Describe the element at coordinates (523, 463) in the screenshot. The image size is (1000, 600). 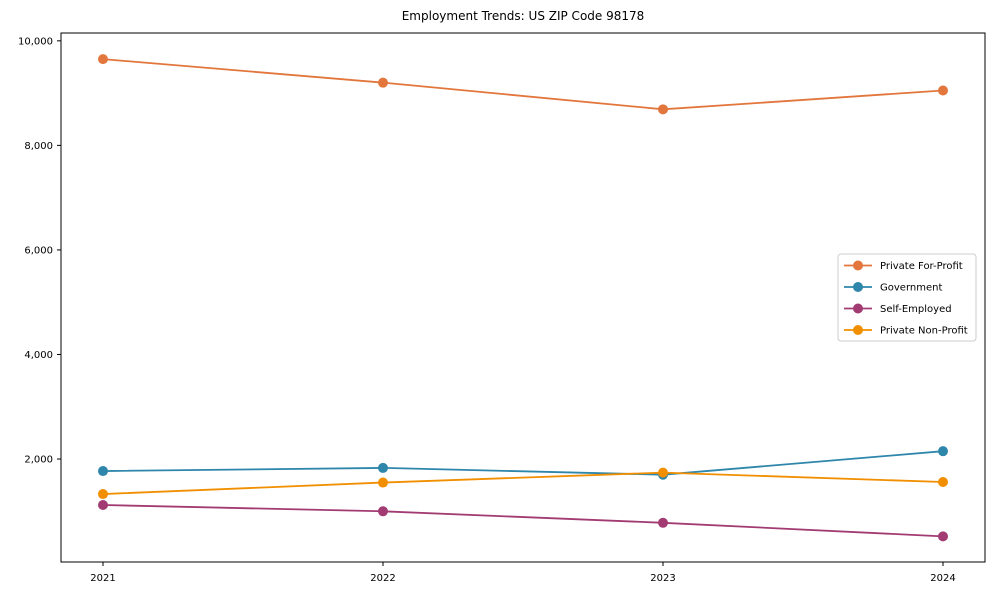
I see `series-line-government` at that location.